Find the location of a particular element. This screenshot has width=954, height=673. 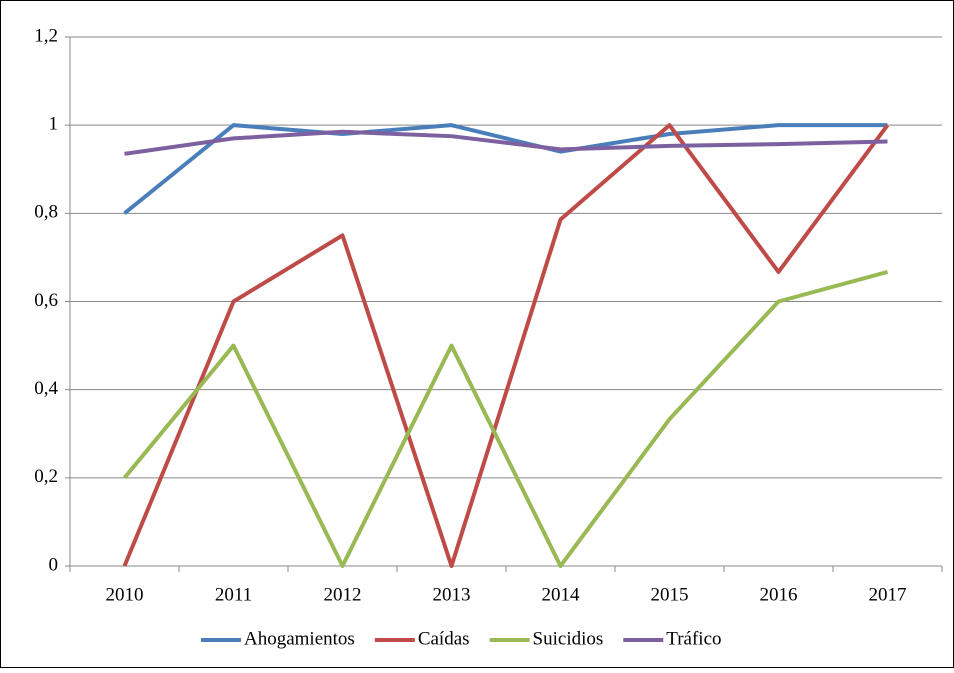

x-tick-label: 2017 is located at coordinates (888, 594).